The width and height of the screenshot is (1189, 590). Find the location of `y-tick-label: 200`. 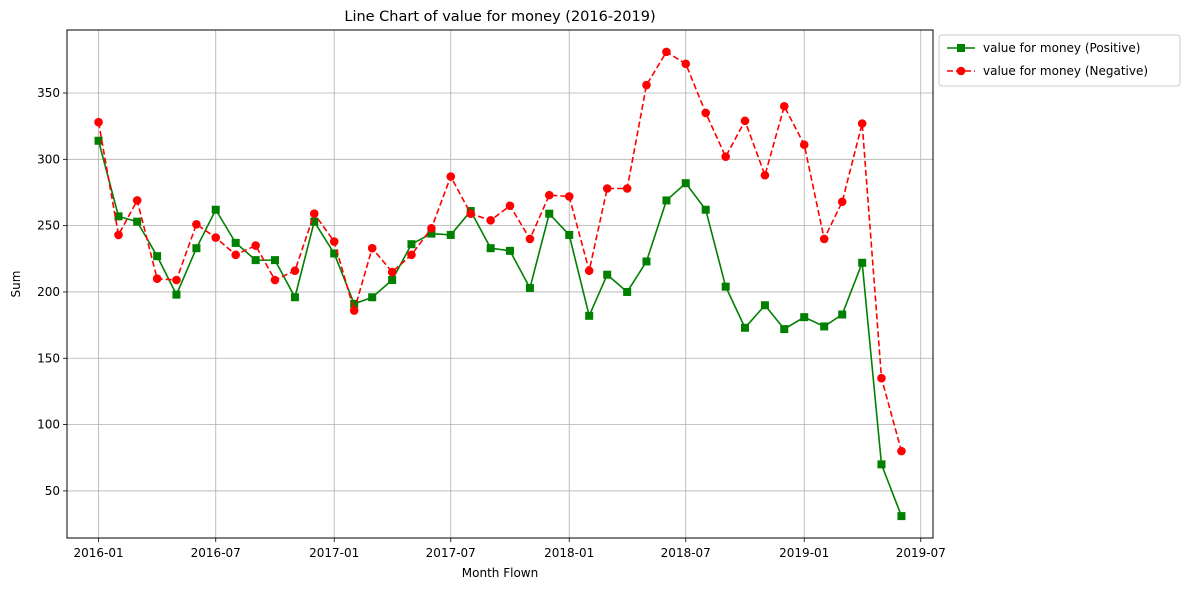

y-tick-label: 200 is located at coordinates (48, 292).